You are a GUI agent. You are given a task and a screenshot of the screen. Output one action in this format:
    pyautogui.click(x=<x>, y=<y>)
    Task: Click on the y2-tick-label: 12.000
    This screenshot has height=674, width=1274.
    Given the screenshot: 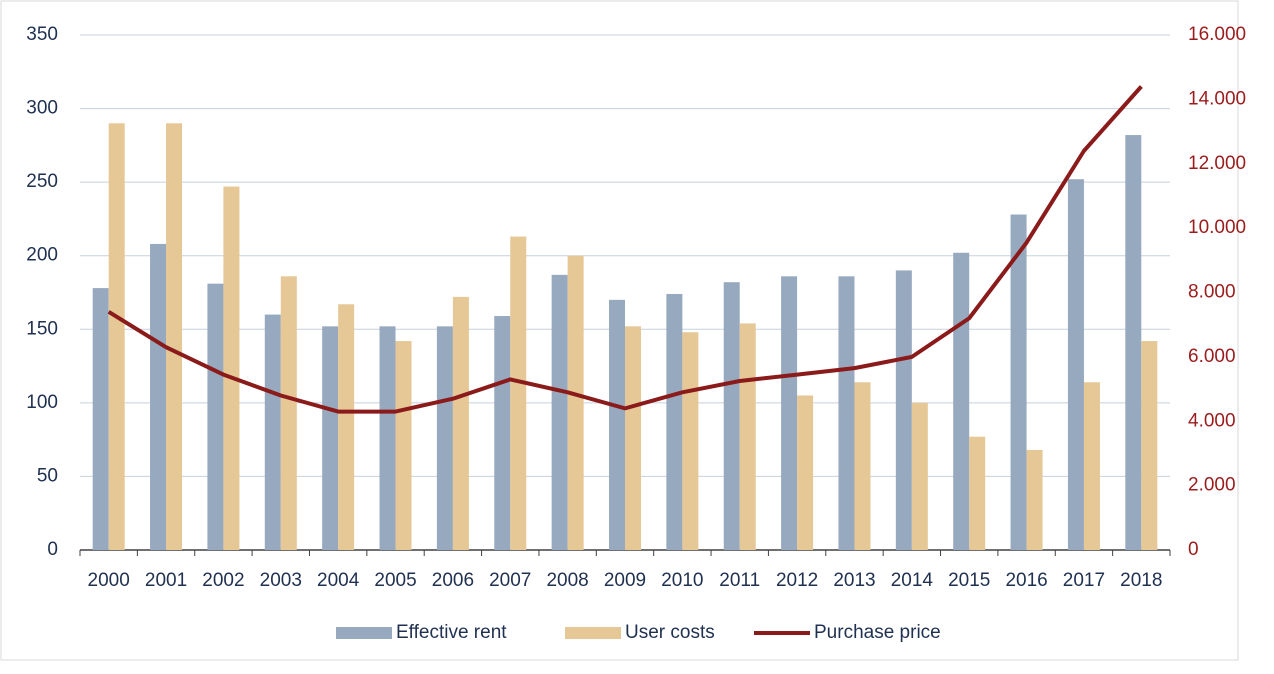 What is the action you would take?
    pyautogui.click(x=1217, y=163)
    